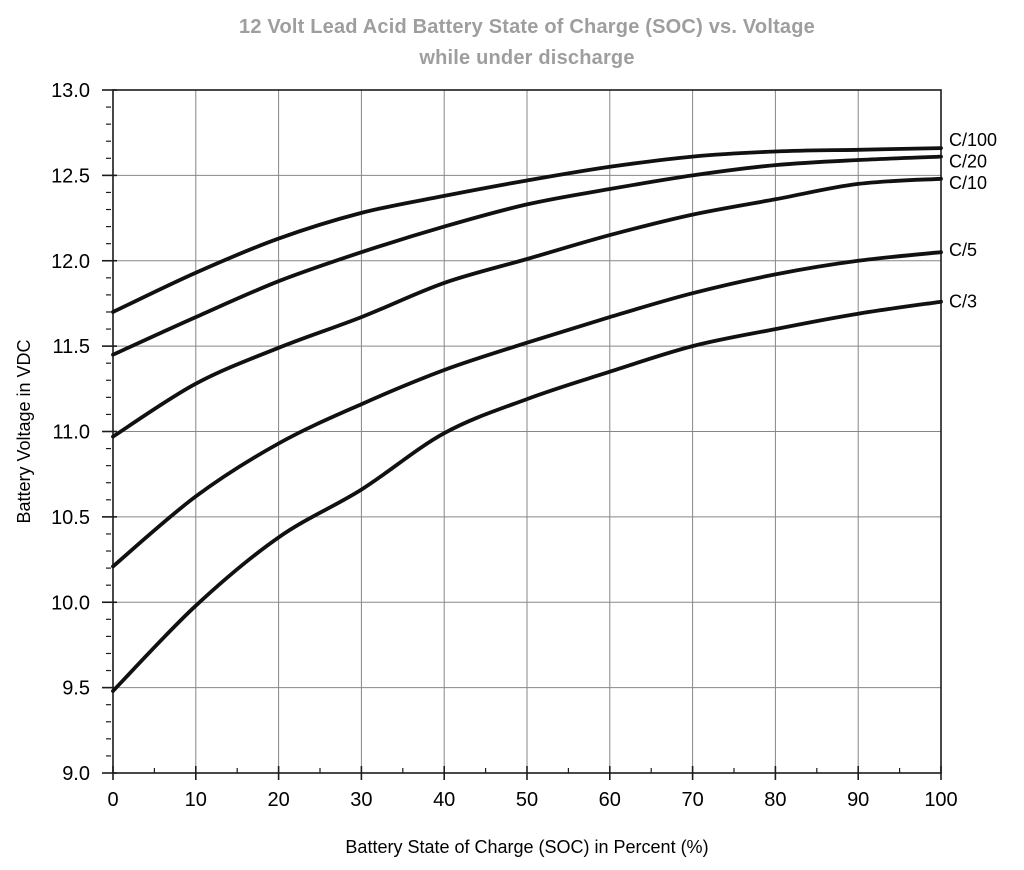 This screenshot has height=870, width=1024. Describe the element at coordinates (112, 800) in the screenshot. I see `x-tick-label: 0` at that location.